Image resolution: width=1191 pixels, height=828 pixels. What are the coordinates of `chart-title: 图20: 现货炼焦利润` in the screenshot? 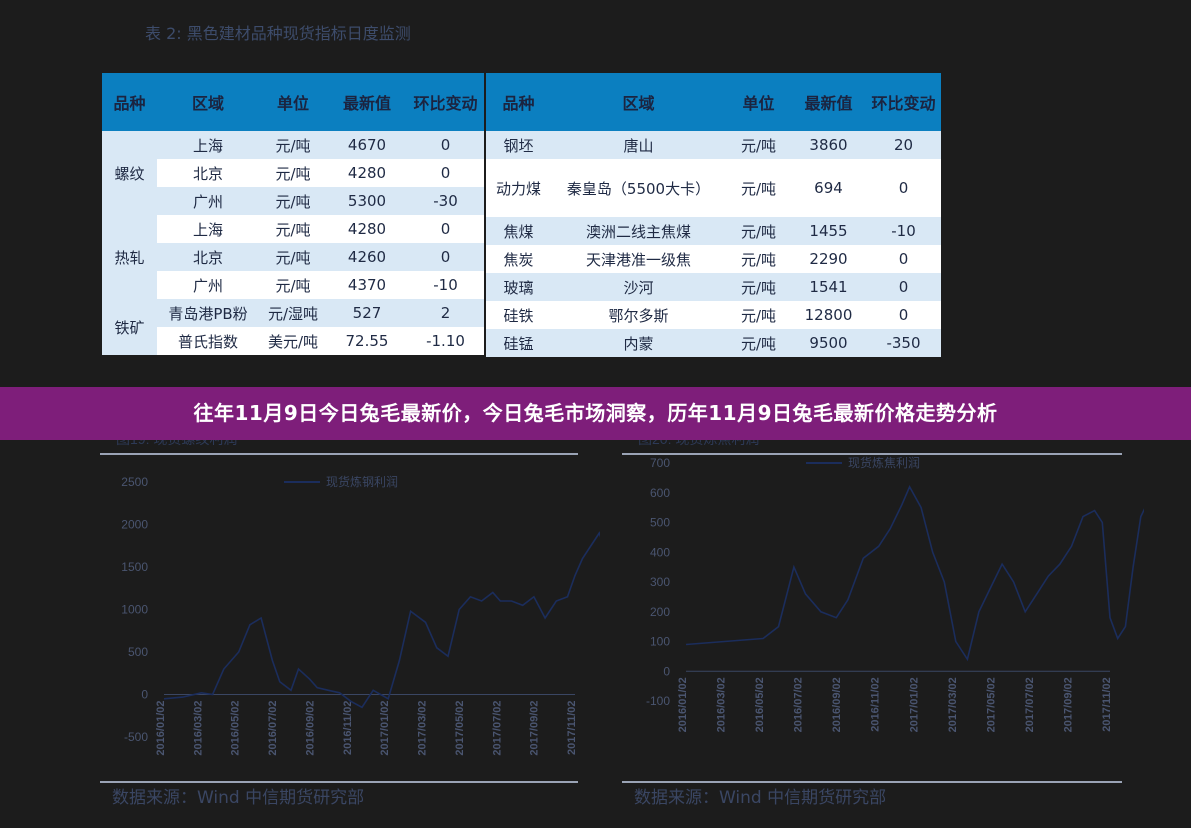 It's located at (698, 443).